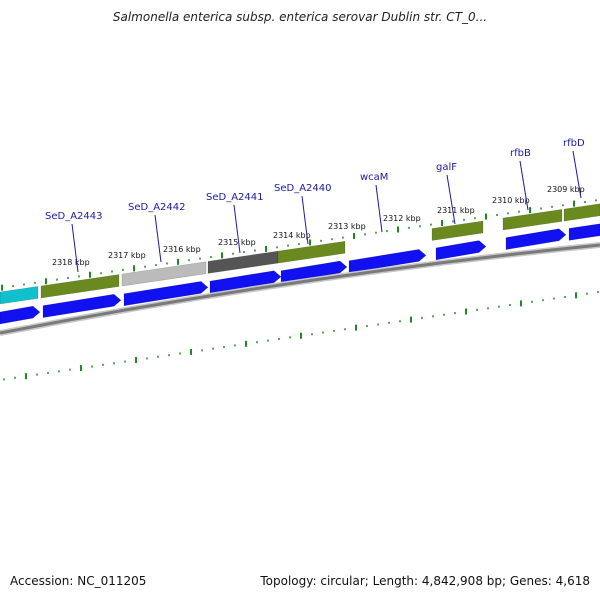 The image size is (600, 600). I want to click on gene-label: rfbB, so click(520, 153).